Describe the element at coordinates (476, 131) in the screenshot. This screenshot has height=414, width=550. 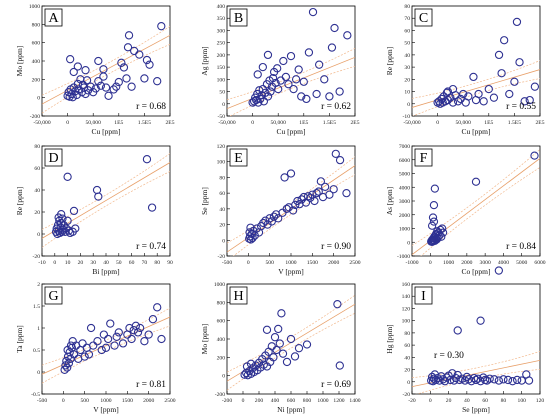
I see `x-axis-label: Cu [ppm]` at that location.